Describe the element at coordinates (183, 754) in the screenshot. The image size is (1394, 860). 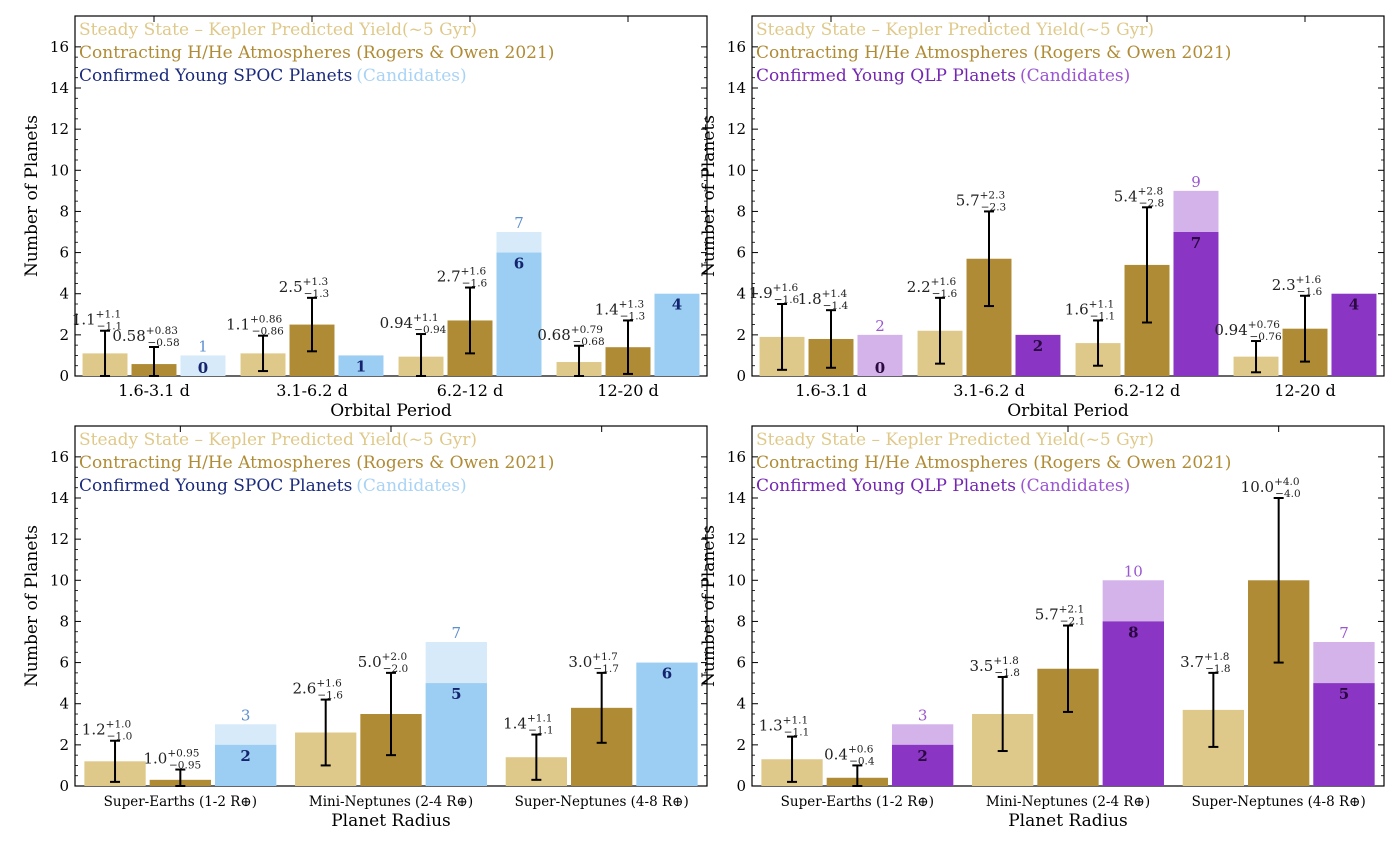
I see `value-label-upper-error: +0.95` at that location.